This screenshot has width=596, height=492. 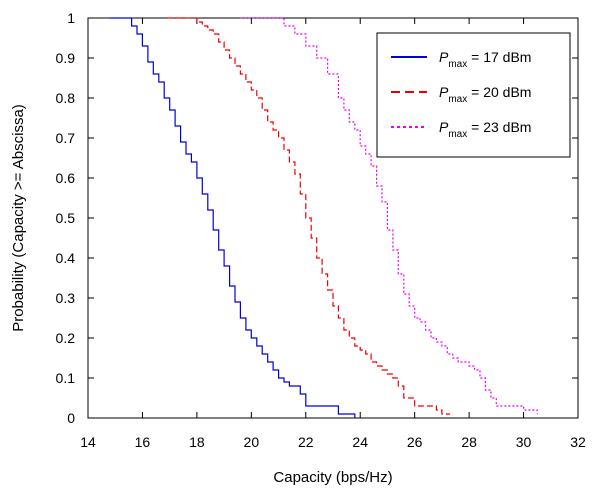 What do you see at coordinates (306, 442) in the screenshot?
I see `x-tick-label: 22` at bounding box center [306, 442].